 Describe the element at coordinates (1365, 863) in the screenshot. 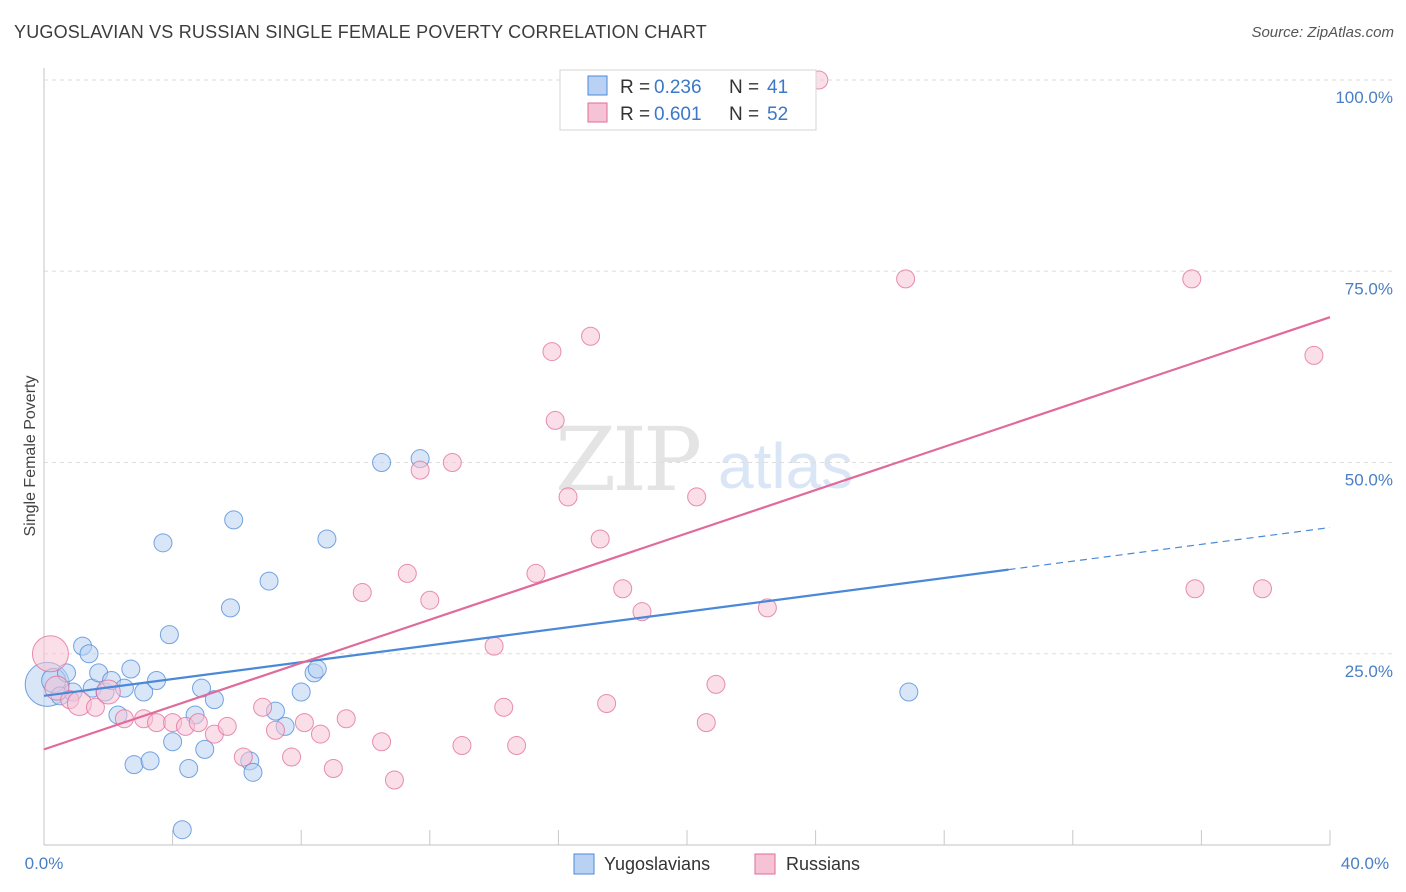

I see `x-tick-label-max: 40.0%` at that location.